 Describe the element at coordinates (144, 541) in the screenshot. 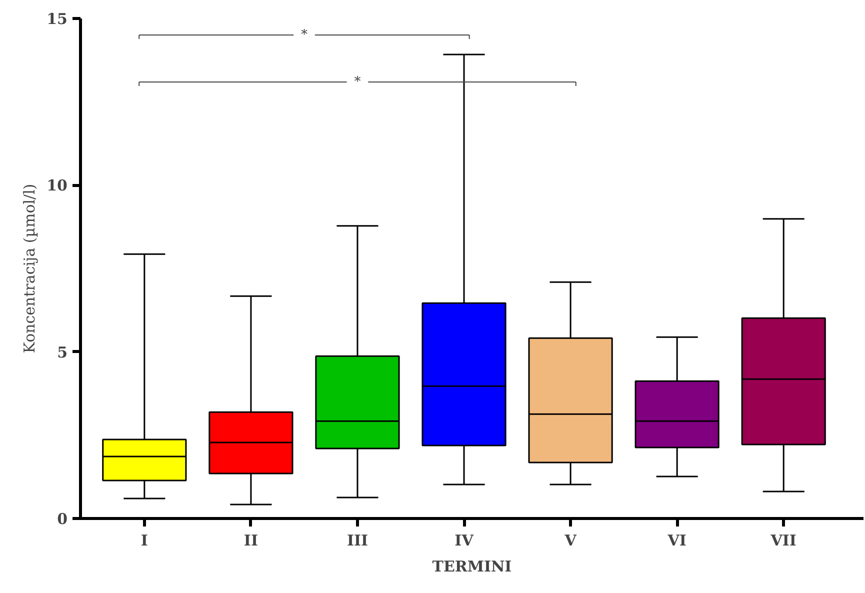

I see `x-tick-label: I` at that location.